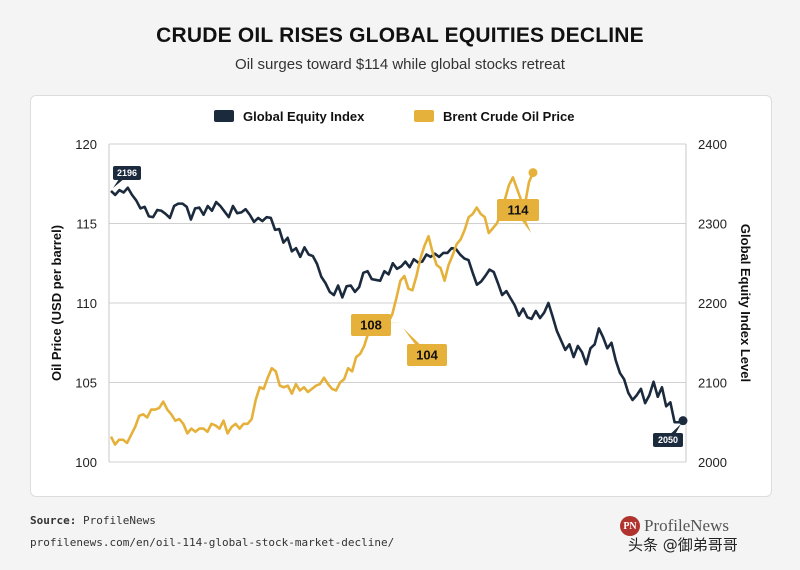 This screenshot has width=800, height=570. Describe the element at coordinates (400, 35) in the screenshot. I see `chart-title: CRUDE OIL RISES GLOBAL EQUITIES DECLINE` at that location.